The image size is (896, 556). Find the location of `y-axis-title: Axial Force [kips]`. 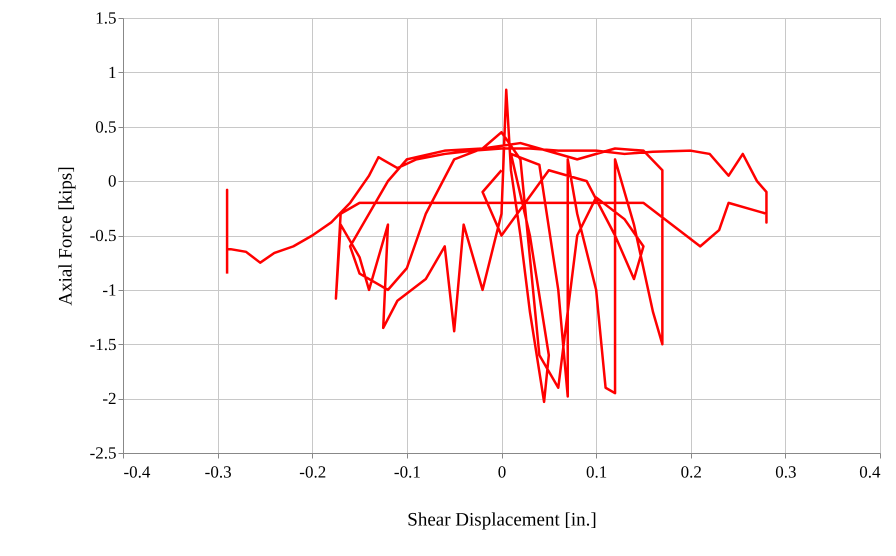

y-axis-title: Axial Force [kips] is located at coordinates (66, 236).